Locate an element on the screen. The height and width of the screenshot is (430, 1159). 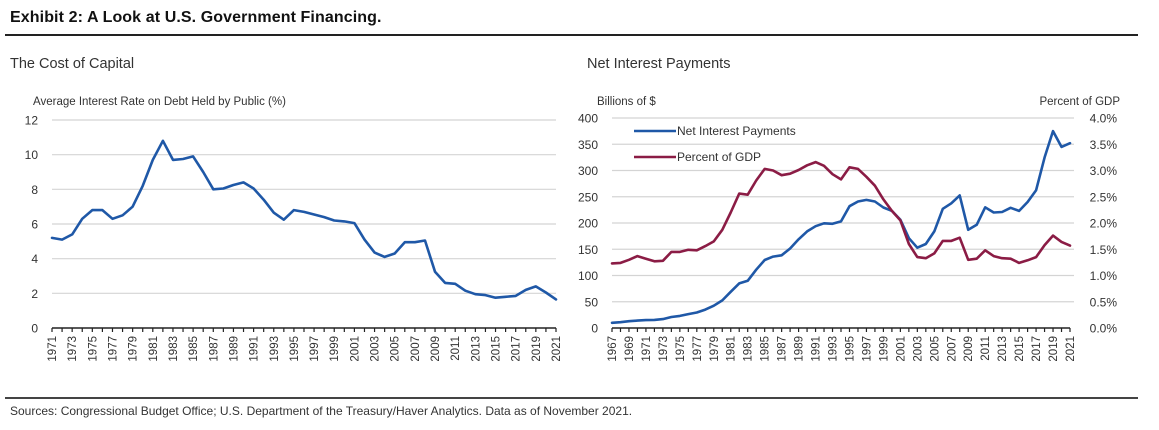
y2-tick-label: 0.0% is located at coordinates (1104, 329).